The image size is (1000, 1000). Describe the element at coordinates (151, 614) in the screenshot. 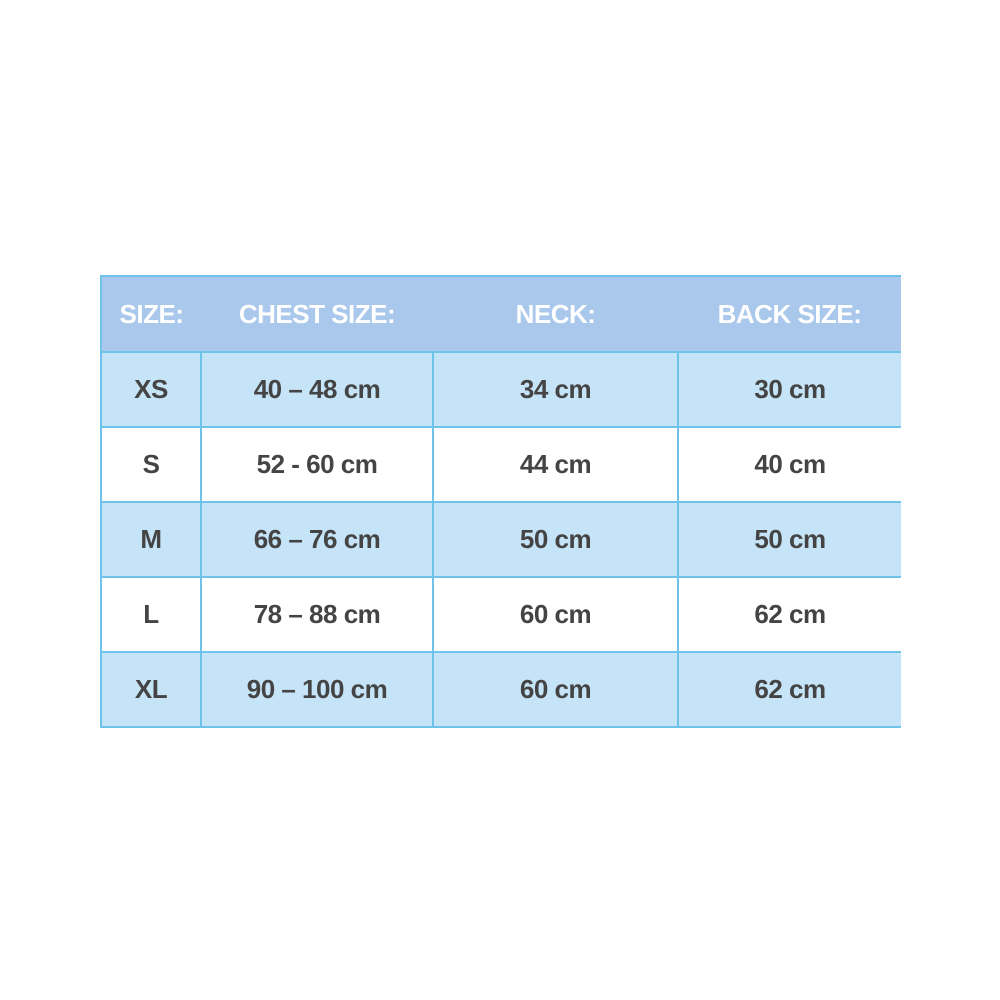

I see `size-cell: L` at that location.